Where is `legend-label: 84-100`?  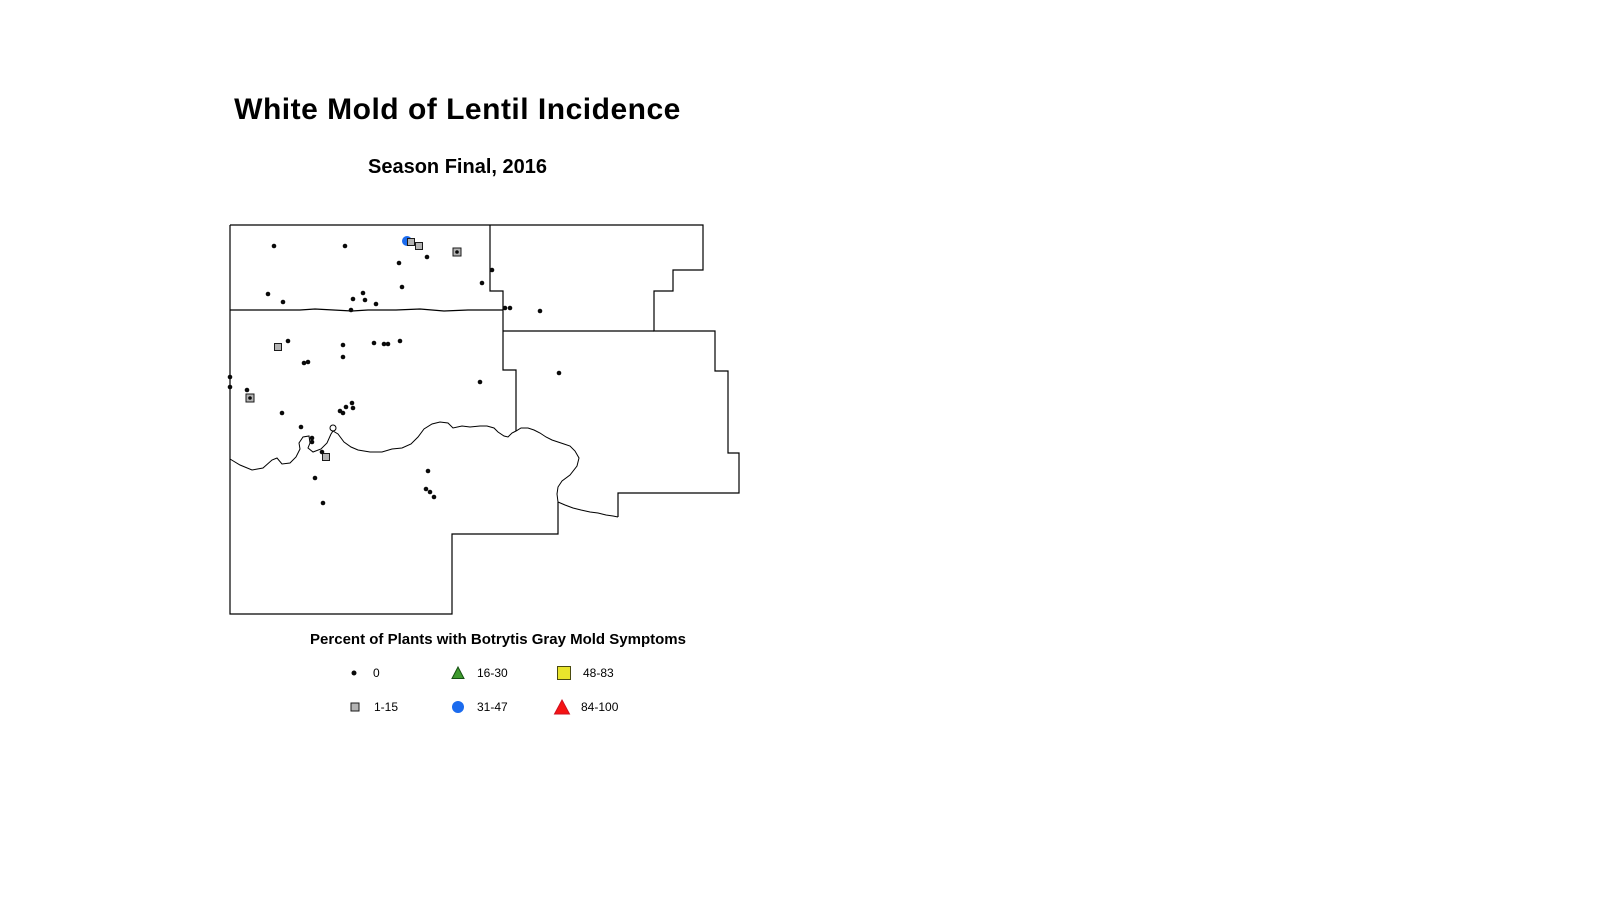 legend-label: 84-100 is located at coordinates (600, 707).